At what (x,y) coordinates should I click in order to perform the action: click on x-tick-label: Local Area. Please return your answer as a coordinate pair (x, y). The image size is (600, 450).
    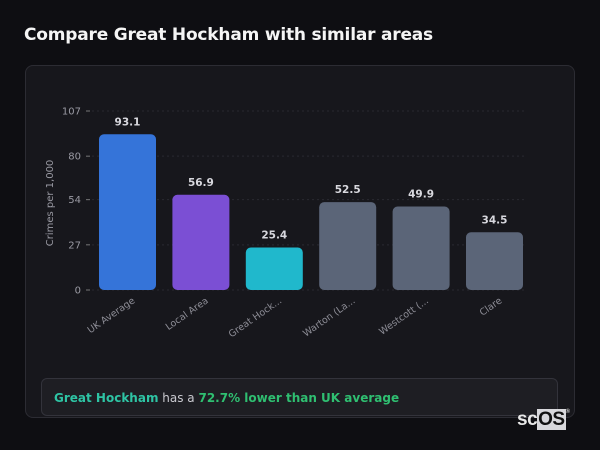
    Looking at the image, I should click on (187, 313).